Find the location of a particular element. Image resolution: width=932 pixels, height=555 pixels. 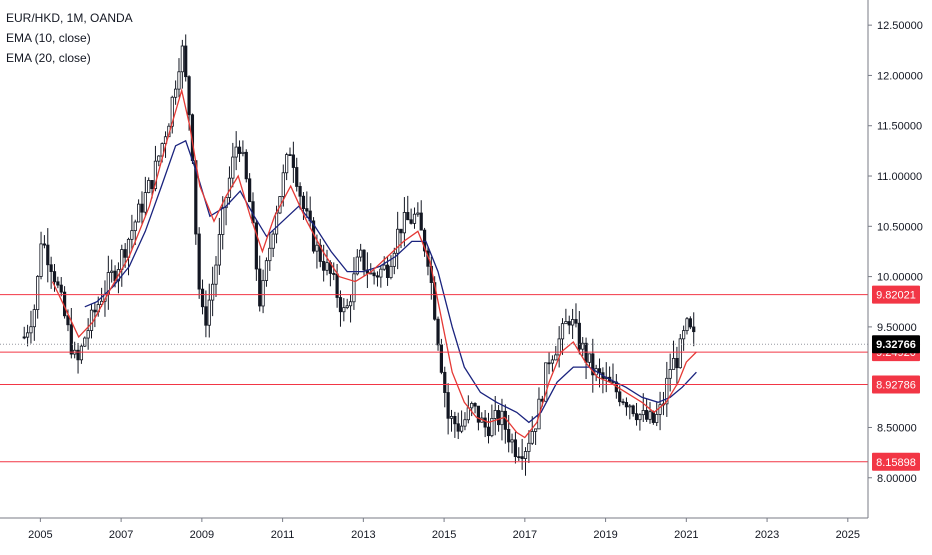

y-tick-label: 12.00000 is located at coordinates (900, 76).